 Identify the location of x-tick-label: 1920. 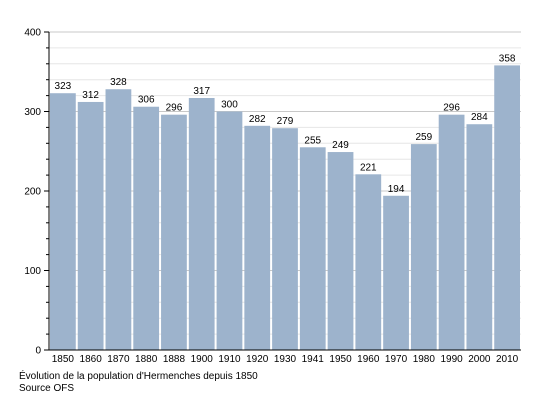
(257, 359).